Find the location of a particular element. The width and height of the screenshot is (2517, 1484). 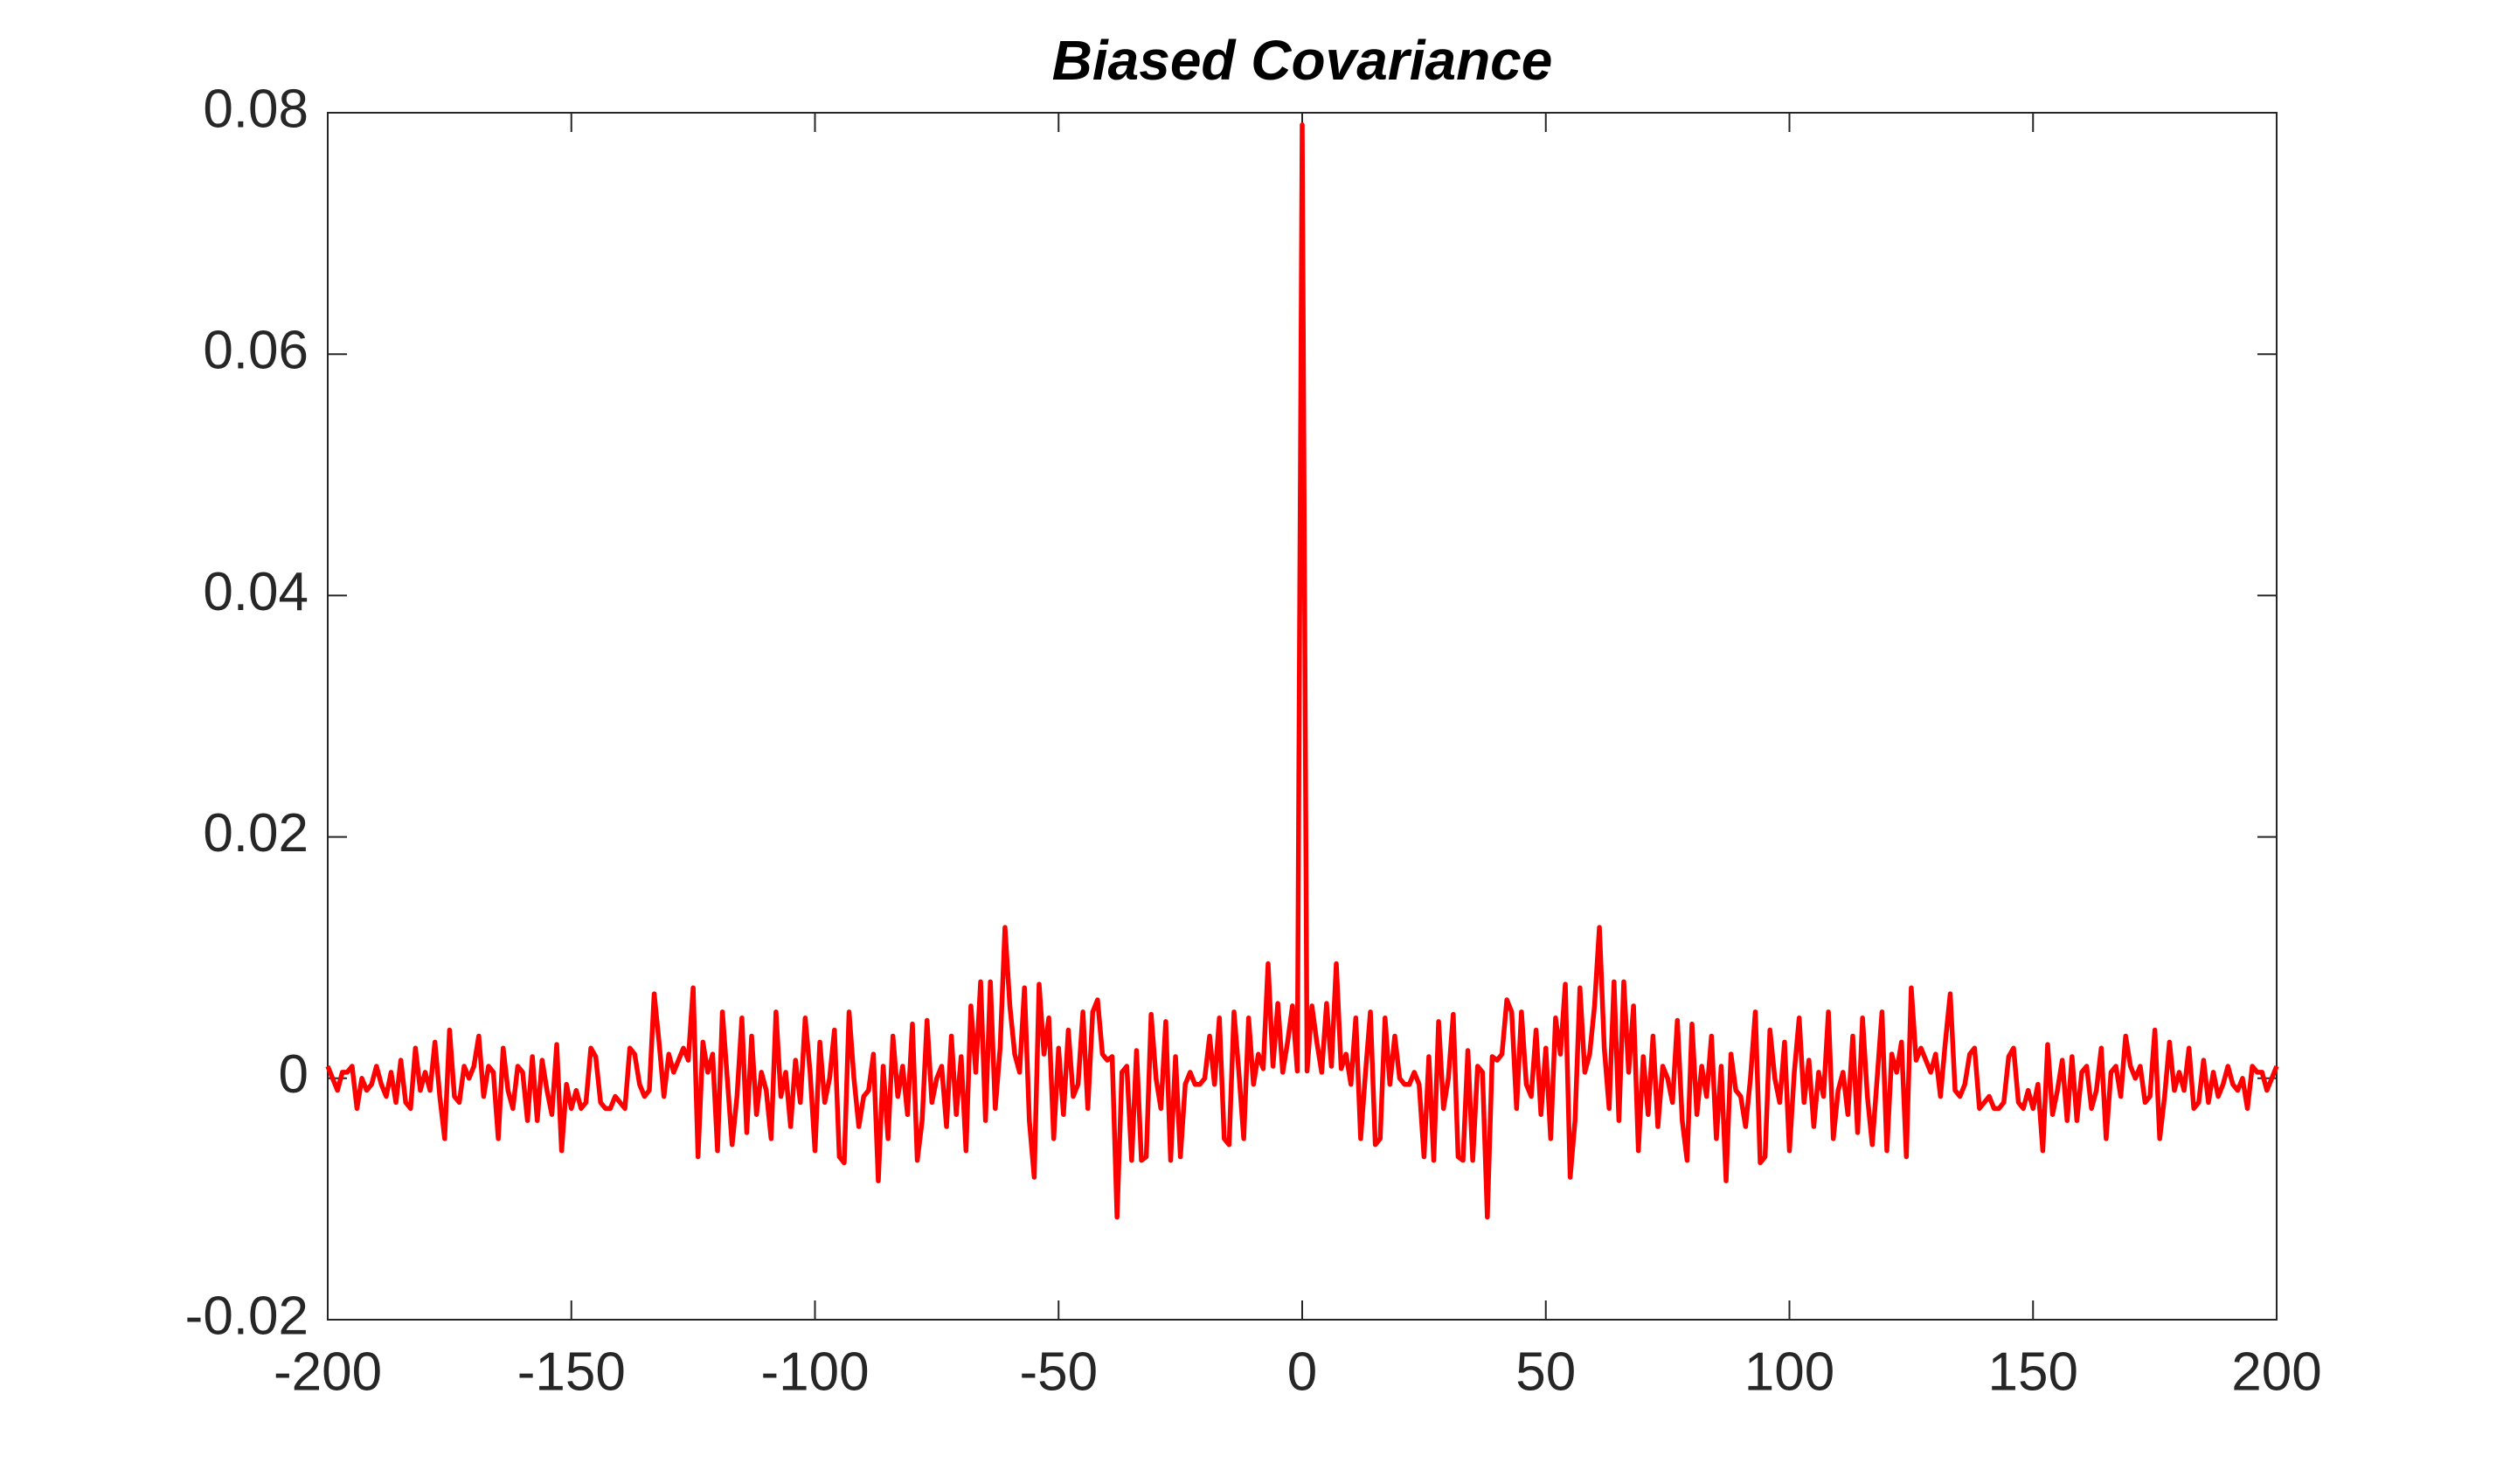

x-tick-label: 0 is located at coordinates (1302, 1372).